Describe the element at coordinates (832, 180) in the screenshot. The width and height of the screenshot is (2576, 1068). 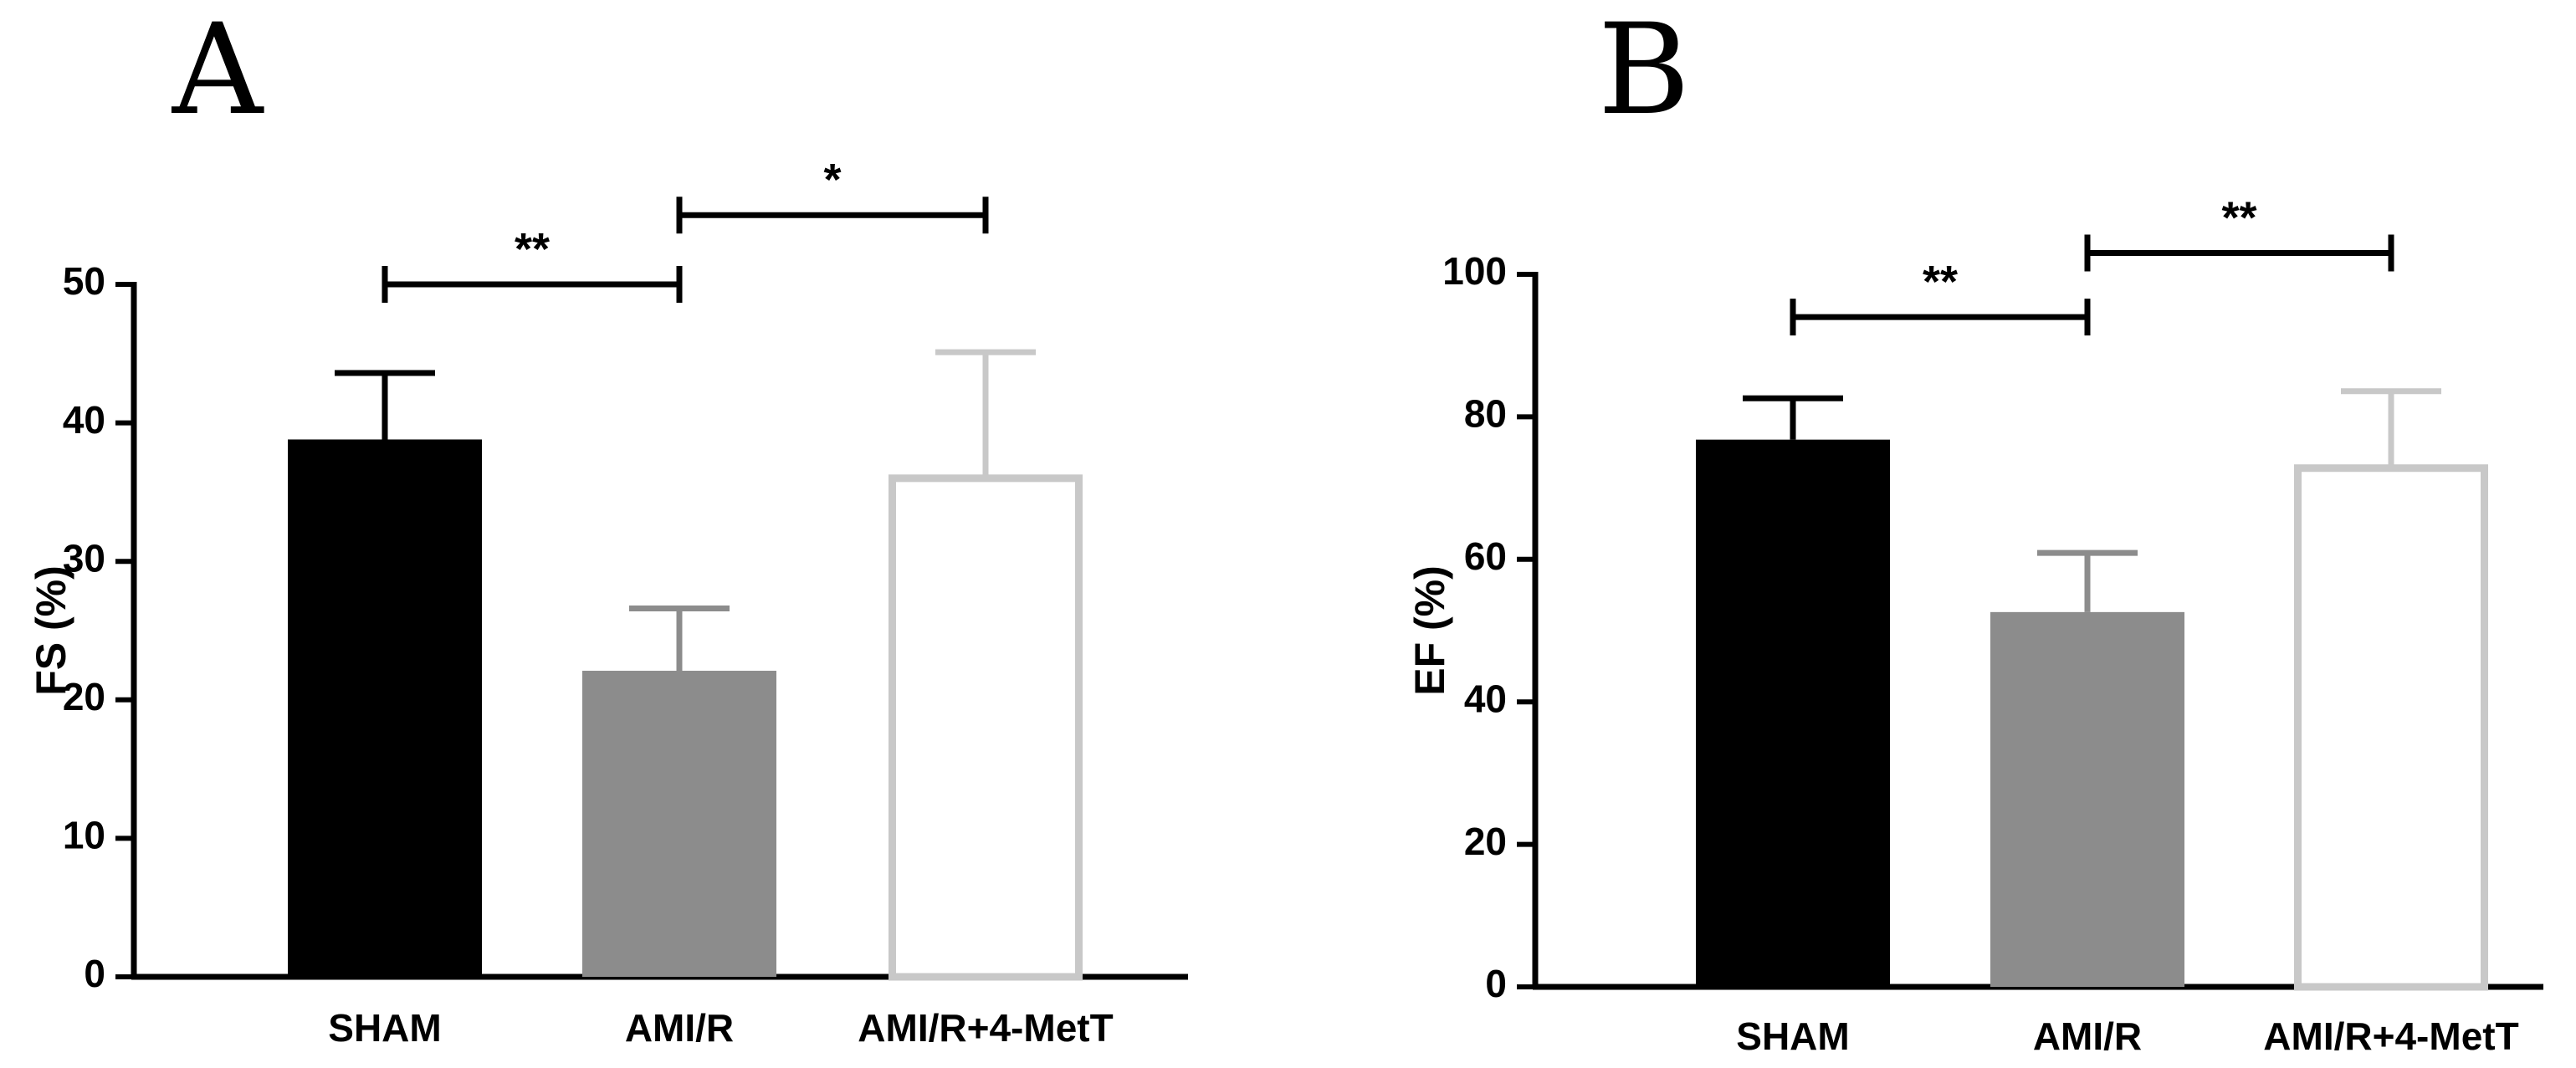
I see `significance-label: *` at that location.